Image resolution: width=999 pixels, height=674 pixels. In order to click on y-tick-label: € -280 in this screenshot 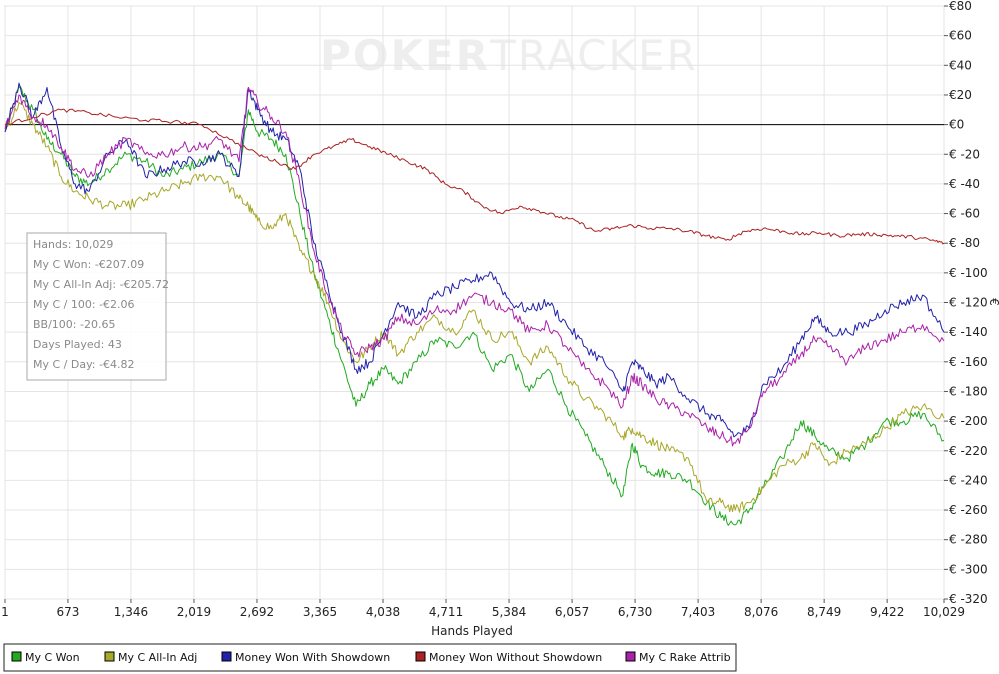, I will do `click(968, 540)`.